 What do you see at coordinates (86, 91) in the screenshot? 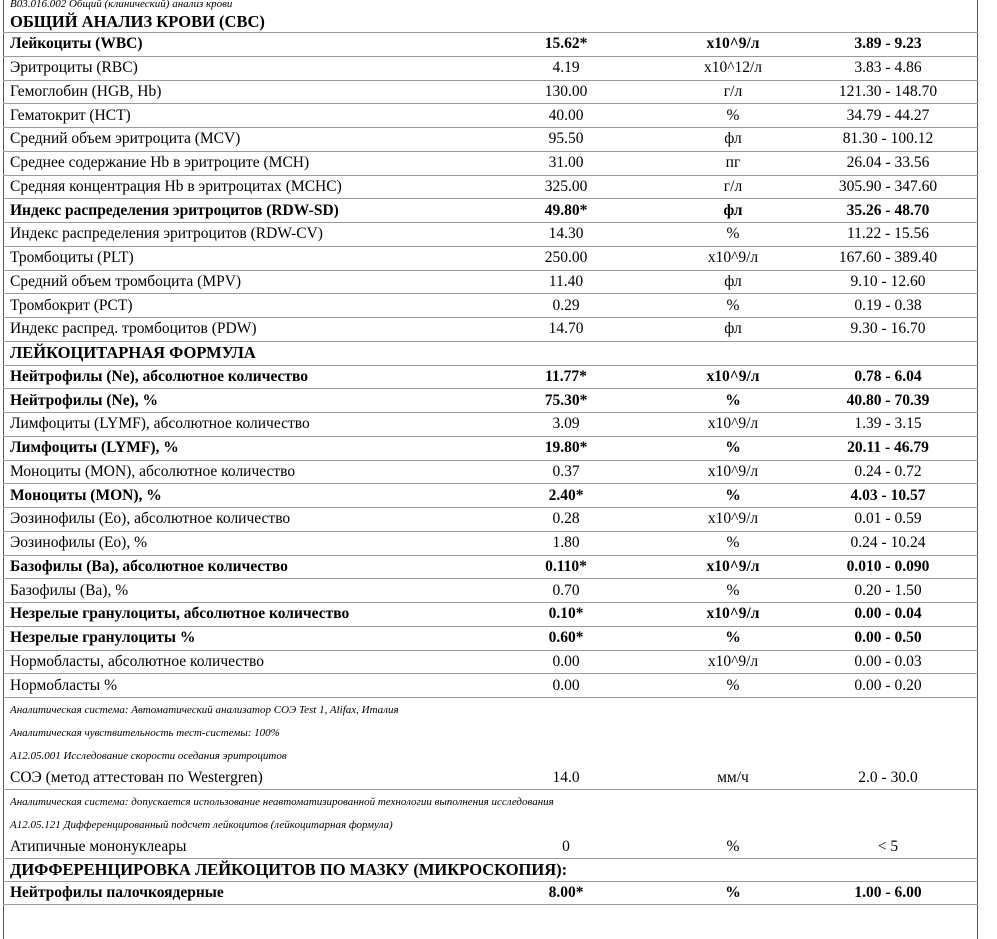
I see `test-name: Гемоглобин (HGB, Hb)` at bounding box center [86, 91].